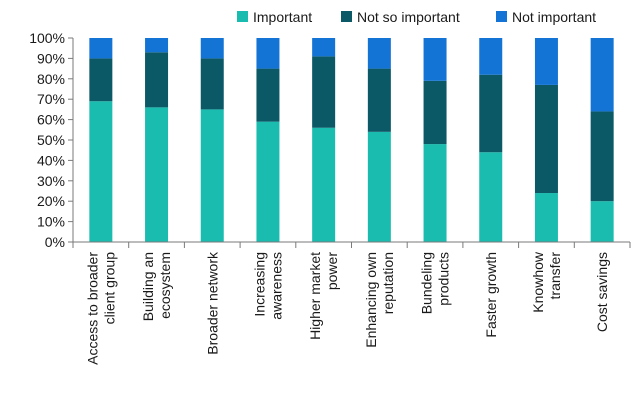  Describe the element at coordinates (51, 58) in the screenshot. I see `y-tick-label: 90%` at that location.